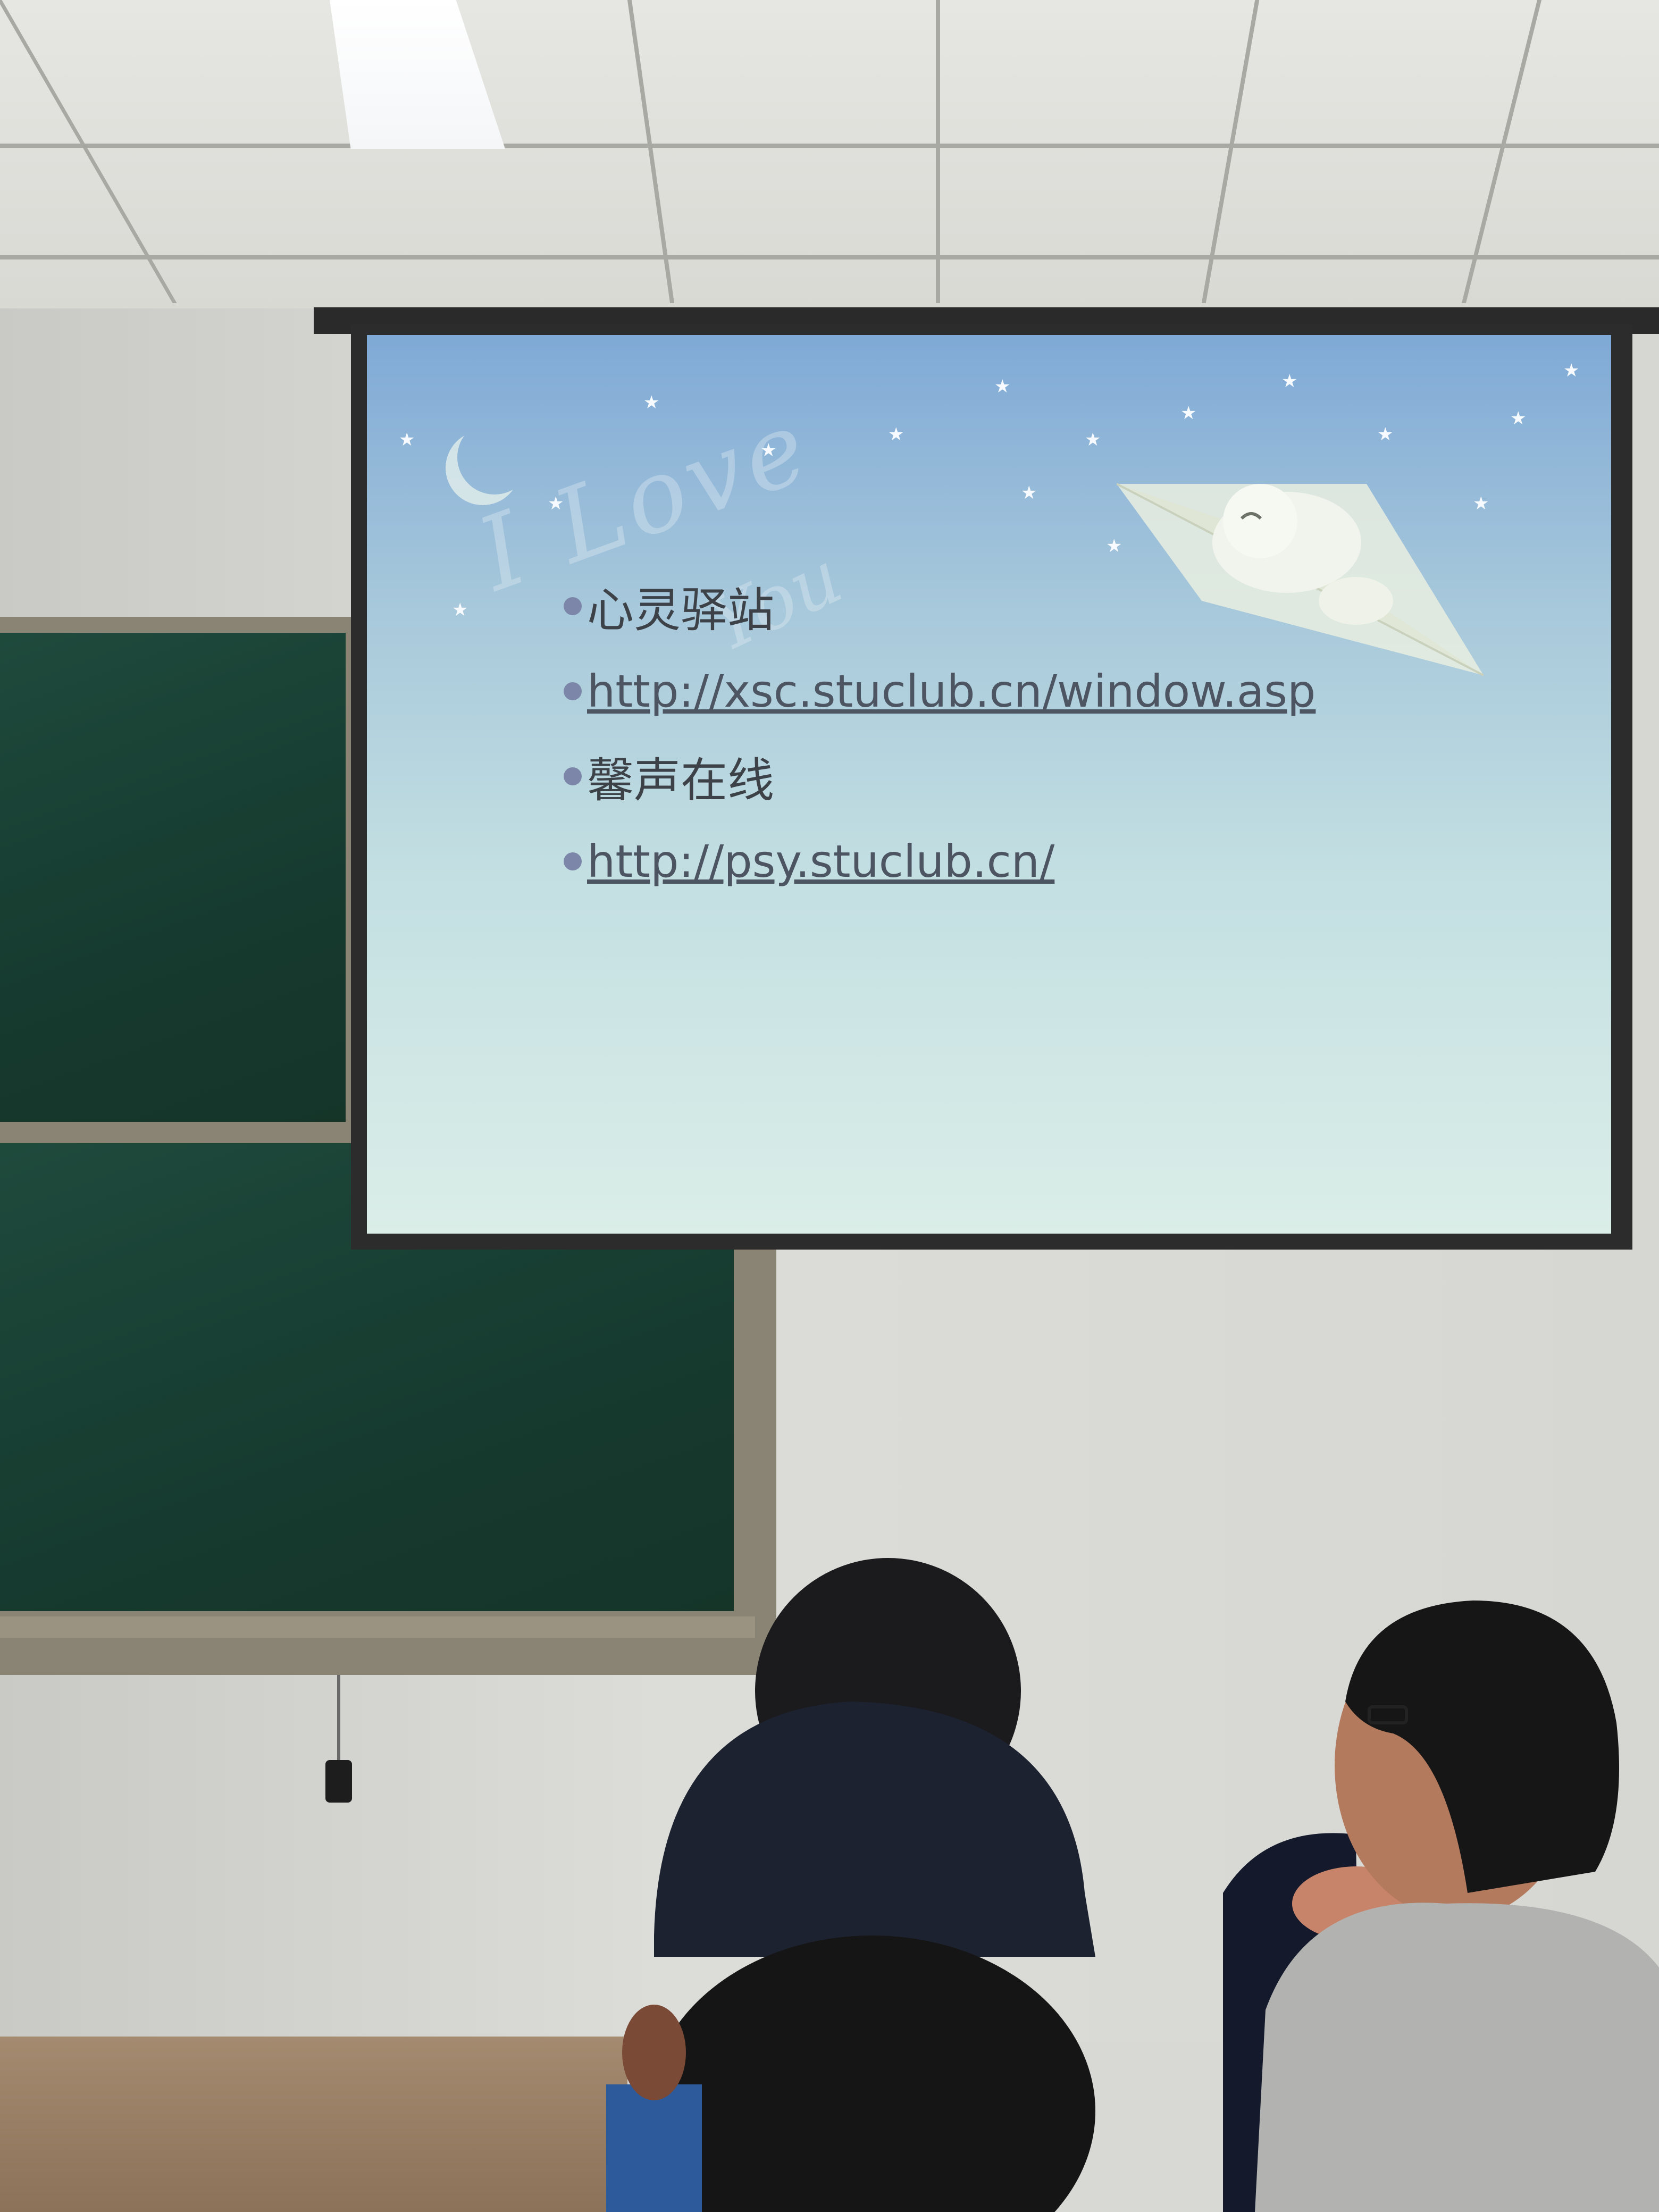  What do you see at coordinates (951, 691) in the screenshot?
I see `slide-item-link: http://xsc.stuclub.cn/window.asp` at bounding box center [951, 691].